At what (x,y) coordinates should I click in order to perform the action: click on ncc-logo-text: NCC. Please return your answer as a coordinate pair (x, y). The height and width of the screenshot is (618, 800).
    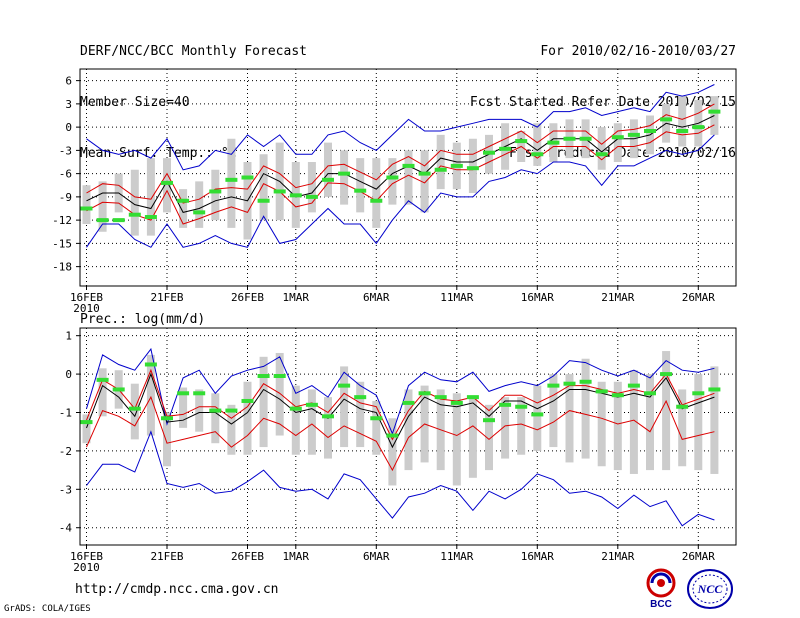
    Looking at the image, I should click on (710, 589).